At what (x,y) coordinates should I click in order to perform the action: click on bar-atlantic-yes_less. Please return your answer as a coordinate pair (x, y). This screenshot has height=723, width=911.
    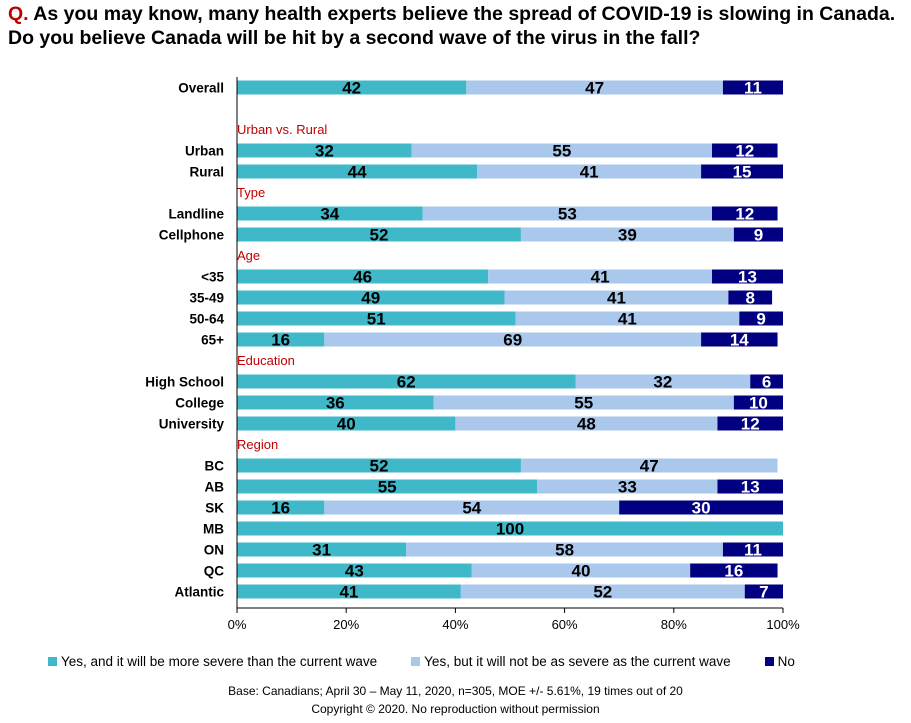
    Looking at the image, I should click on (602, 591).